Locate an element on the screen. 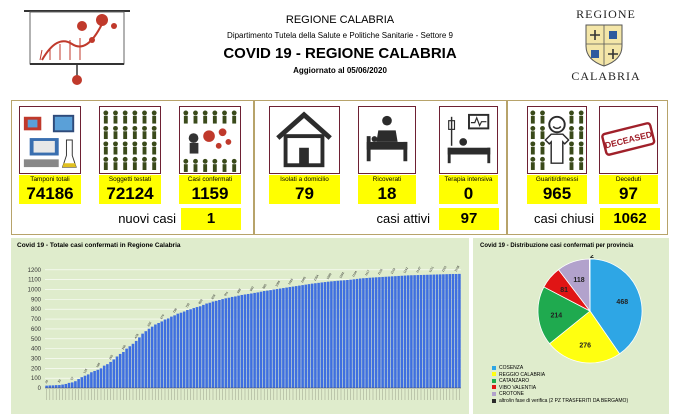 The width and height of the screenshot is (679, 416). y-tick-label: 100 is located at coordinates (36, 379).